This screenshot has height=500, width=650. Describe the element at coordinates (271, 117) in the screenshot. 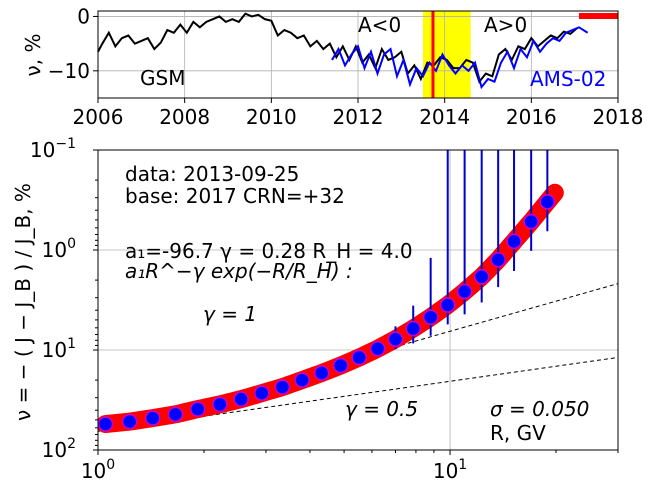

I see `top-x-tick-label-2: 2010` at that location.